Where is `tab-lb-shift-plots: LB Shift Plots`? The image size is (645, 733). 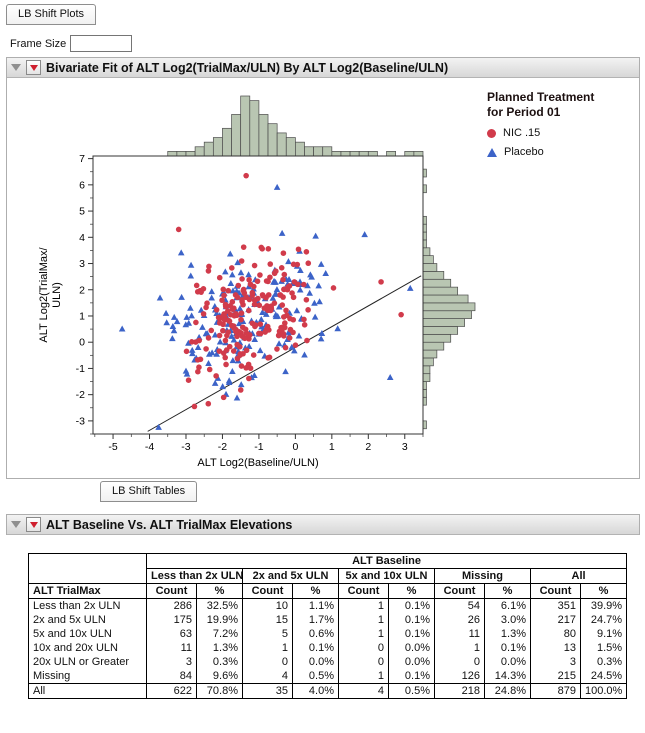 tab-lb-shift-plots: LB Shift Plots is located at coordinates (51, 14).